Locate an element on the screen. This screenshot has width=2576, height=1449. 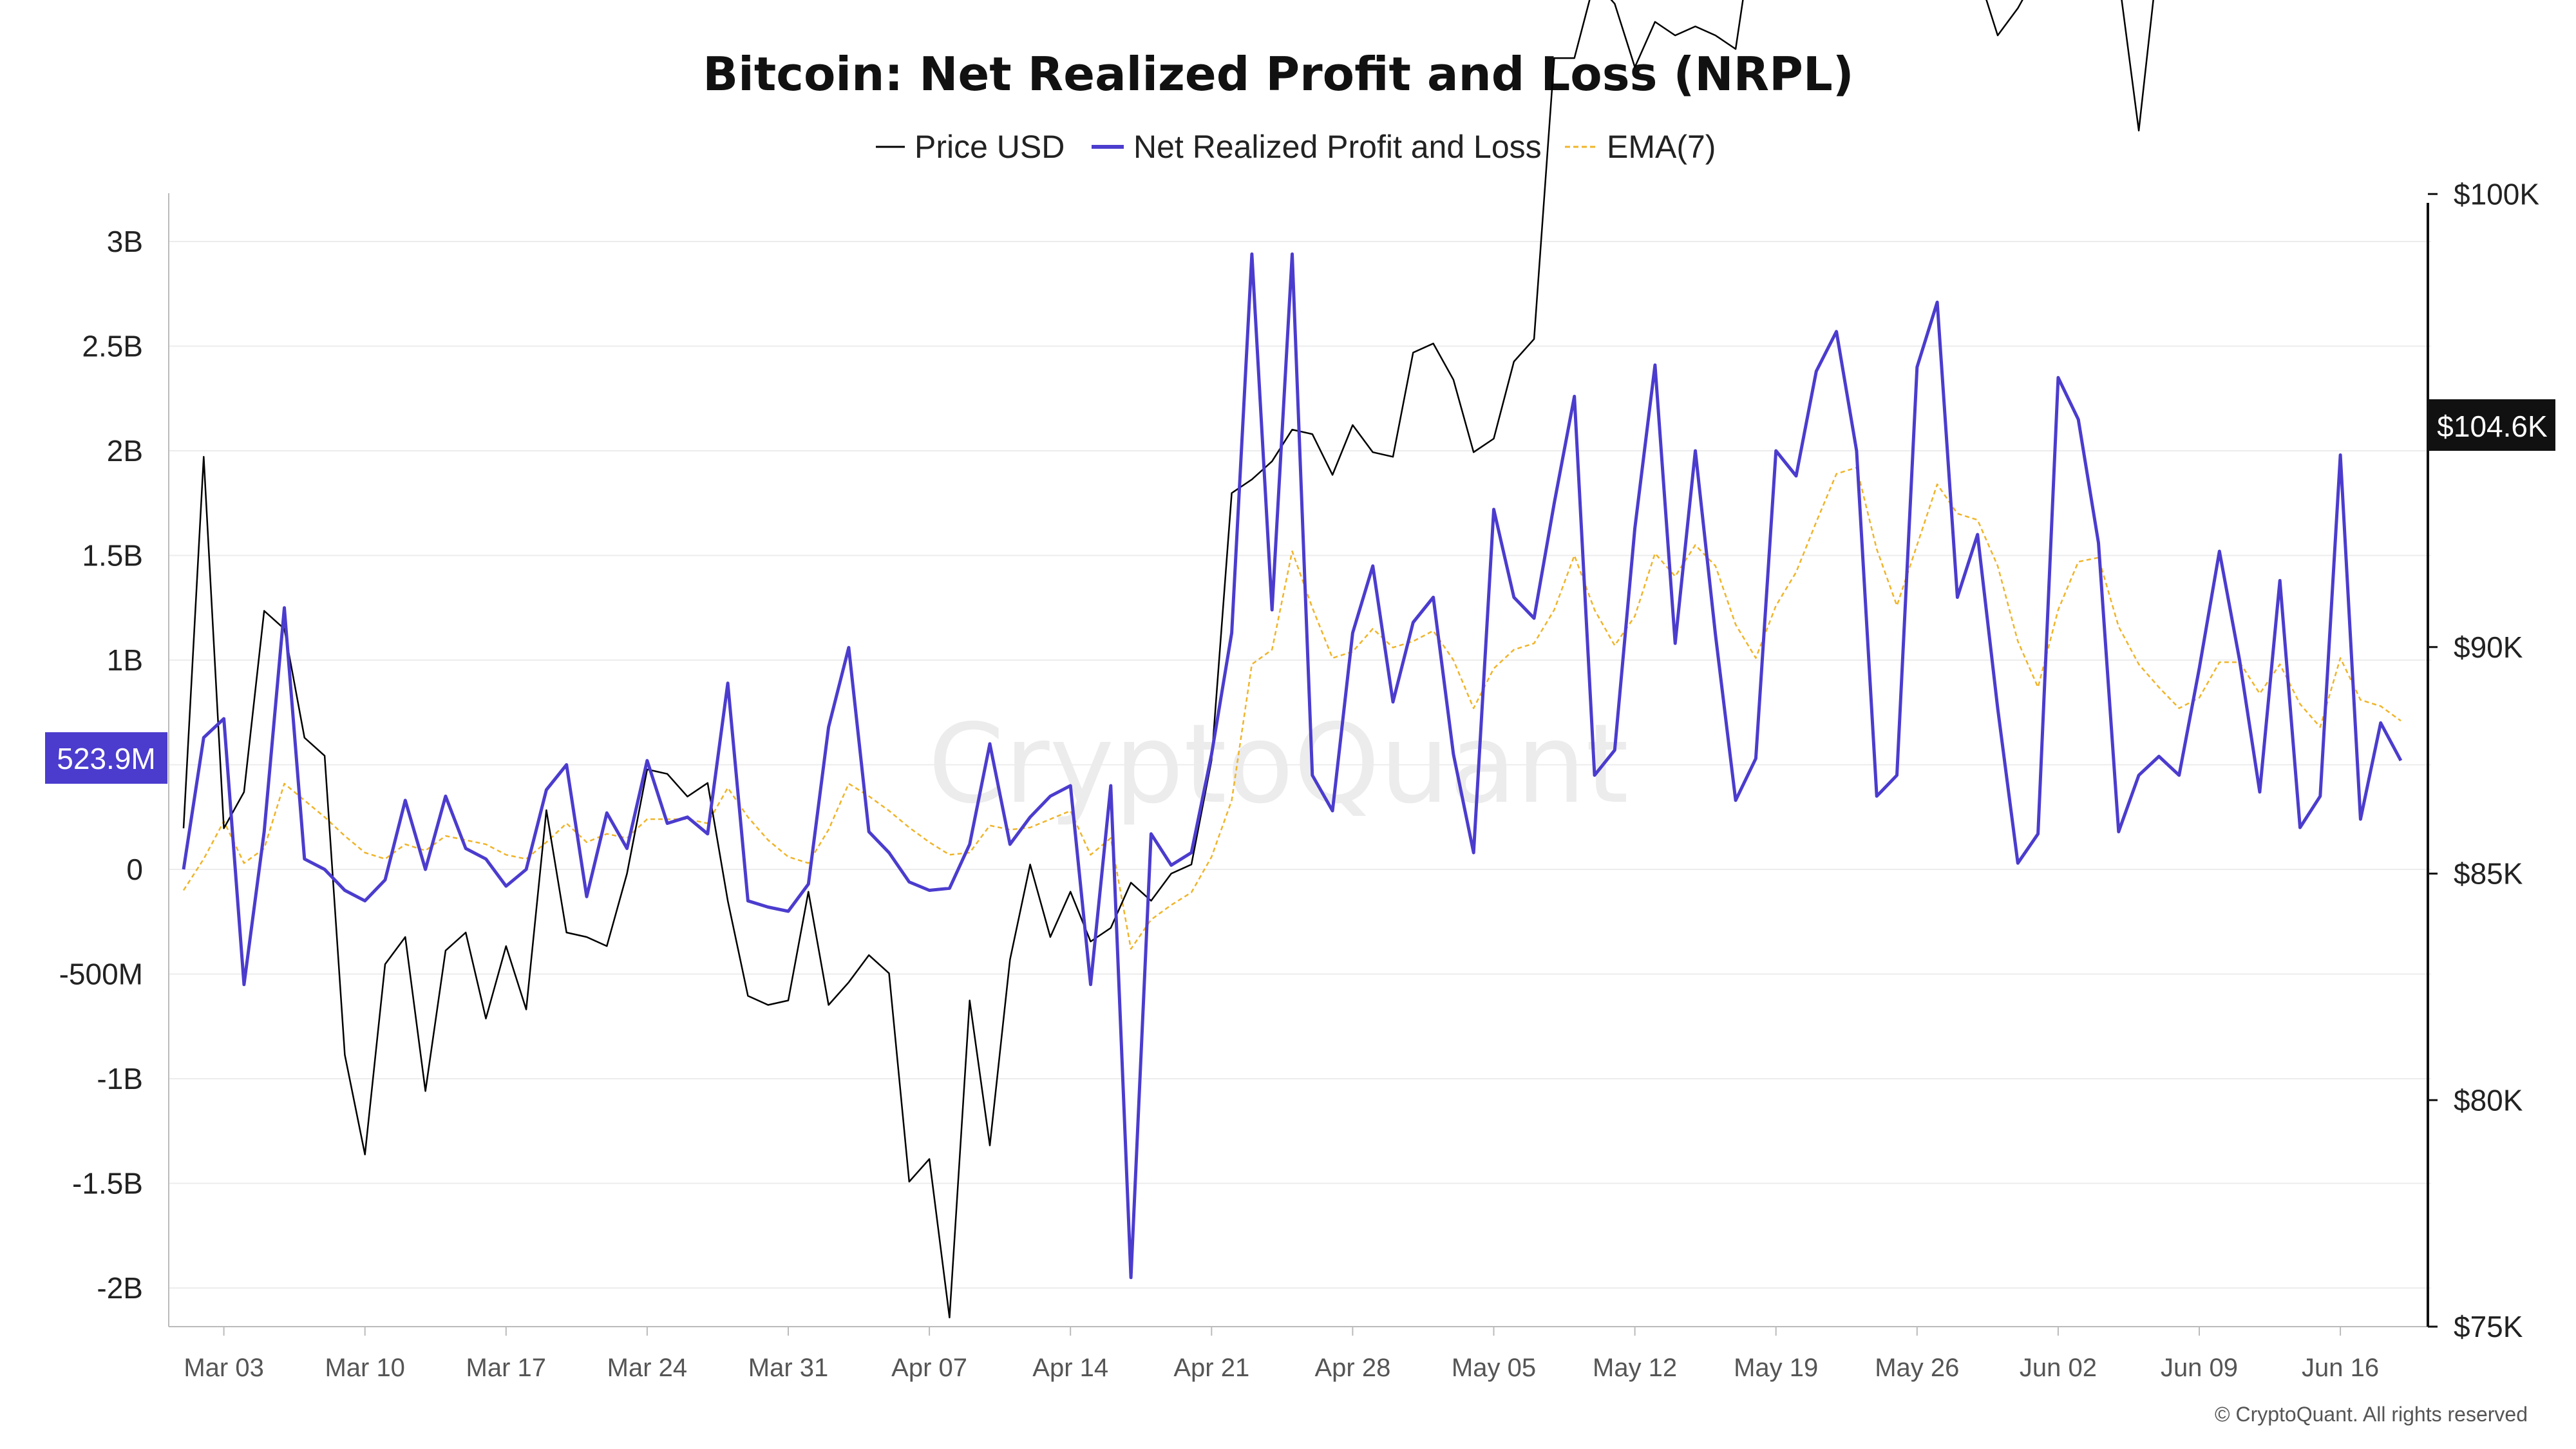
legend-label-ema: EMA(7) is located at coordinates (1661, 147).